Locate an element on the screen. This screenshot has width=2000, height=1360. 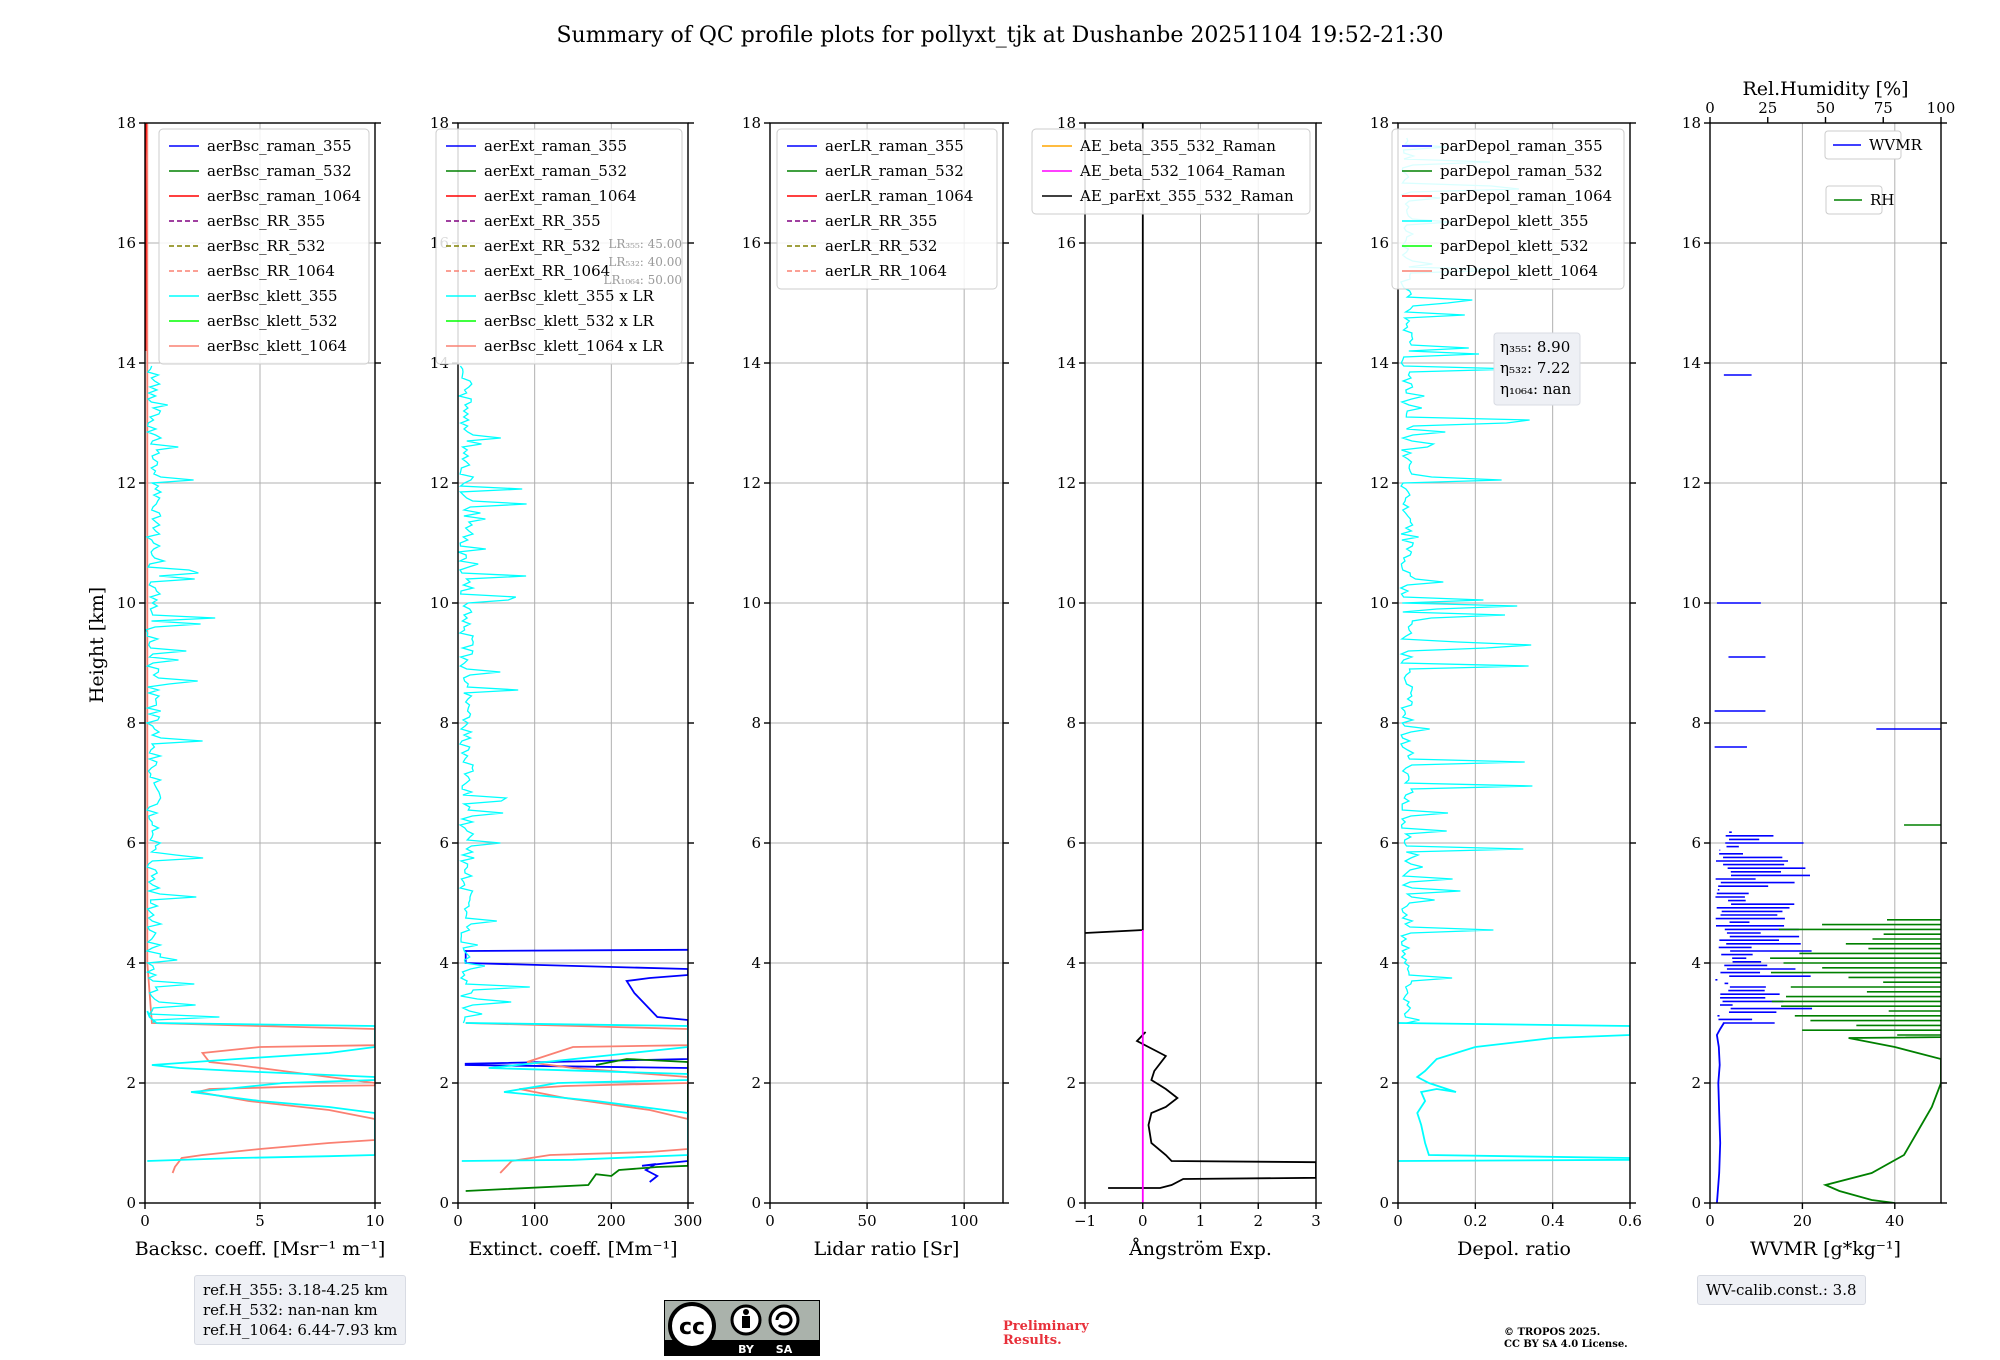
eta-label: η₁₀₆₄: nan is located at coordinates (1535, 389).